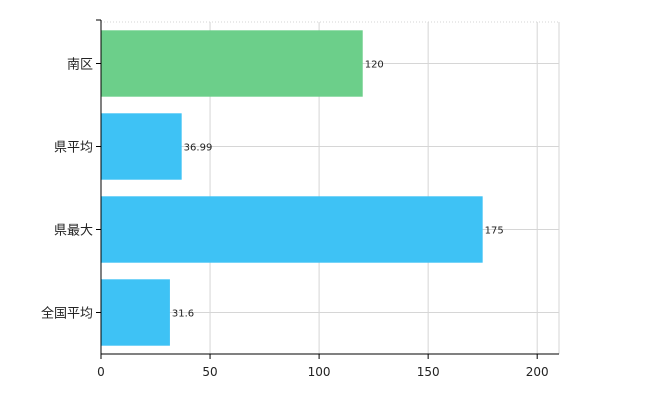 This screenshot has width=650, height=405. Describe the element at coordinates (183, 314) in the screenshot. I see `data-label-3: 31.6` at that location.